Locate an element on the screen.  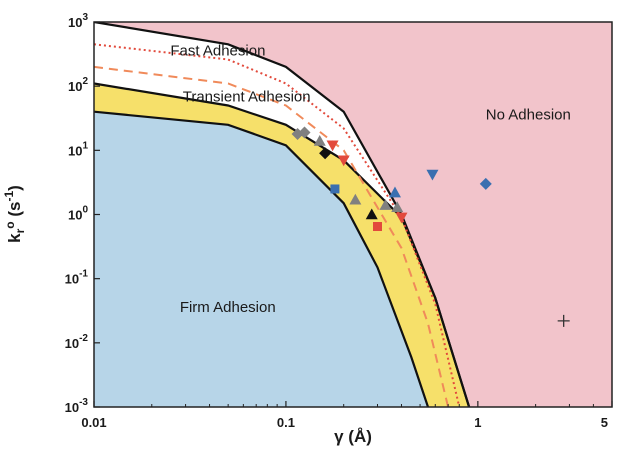
y-tick-label: 10⁻² is located at coordinates (77, 342).